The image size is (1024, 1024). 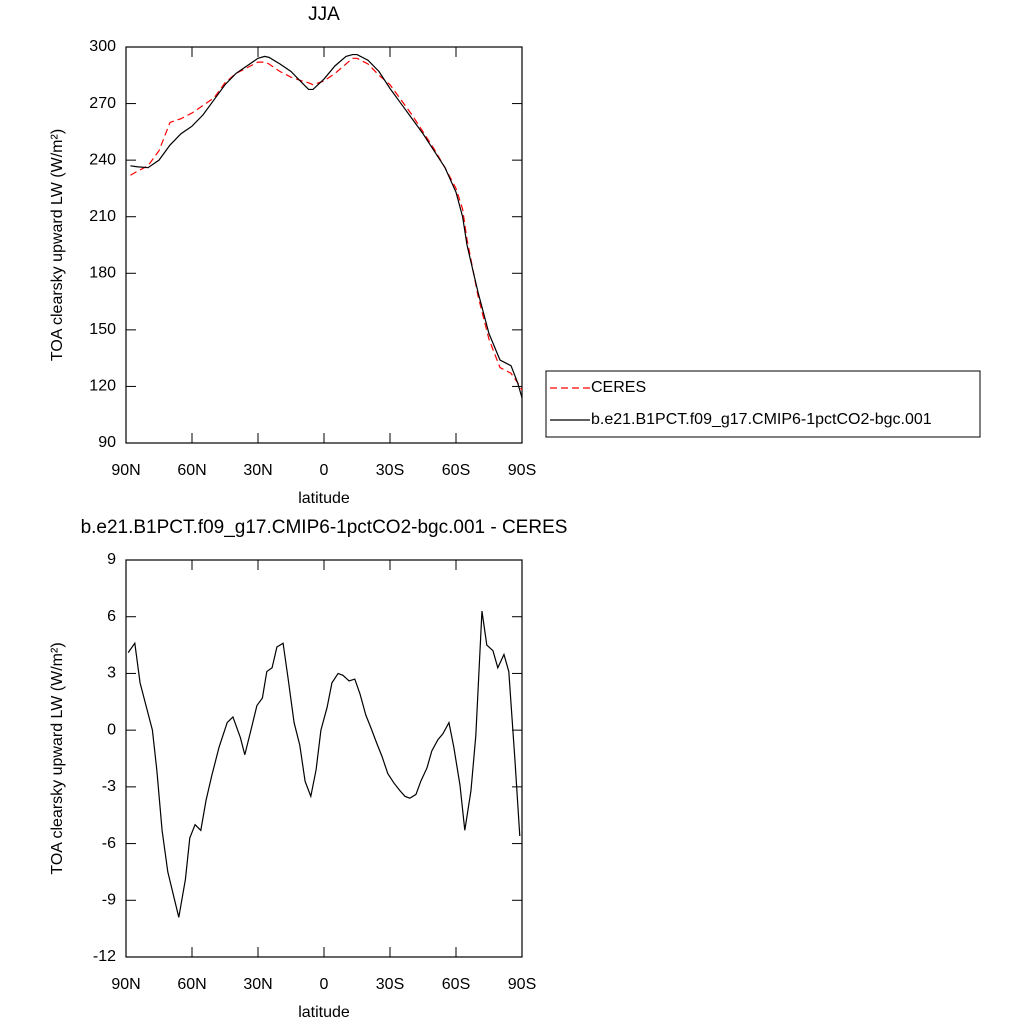 I want to click on y-tick-label: 90, so click(x=107, y=442).